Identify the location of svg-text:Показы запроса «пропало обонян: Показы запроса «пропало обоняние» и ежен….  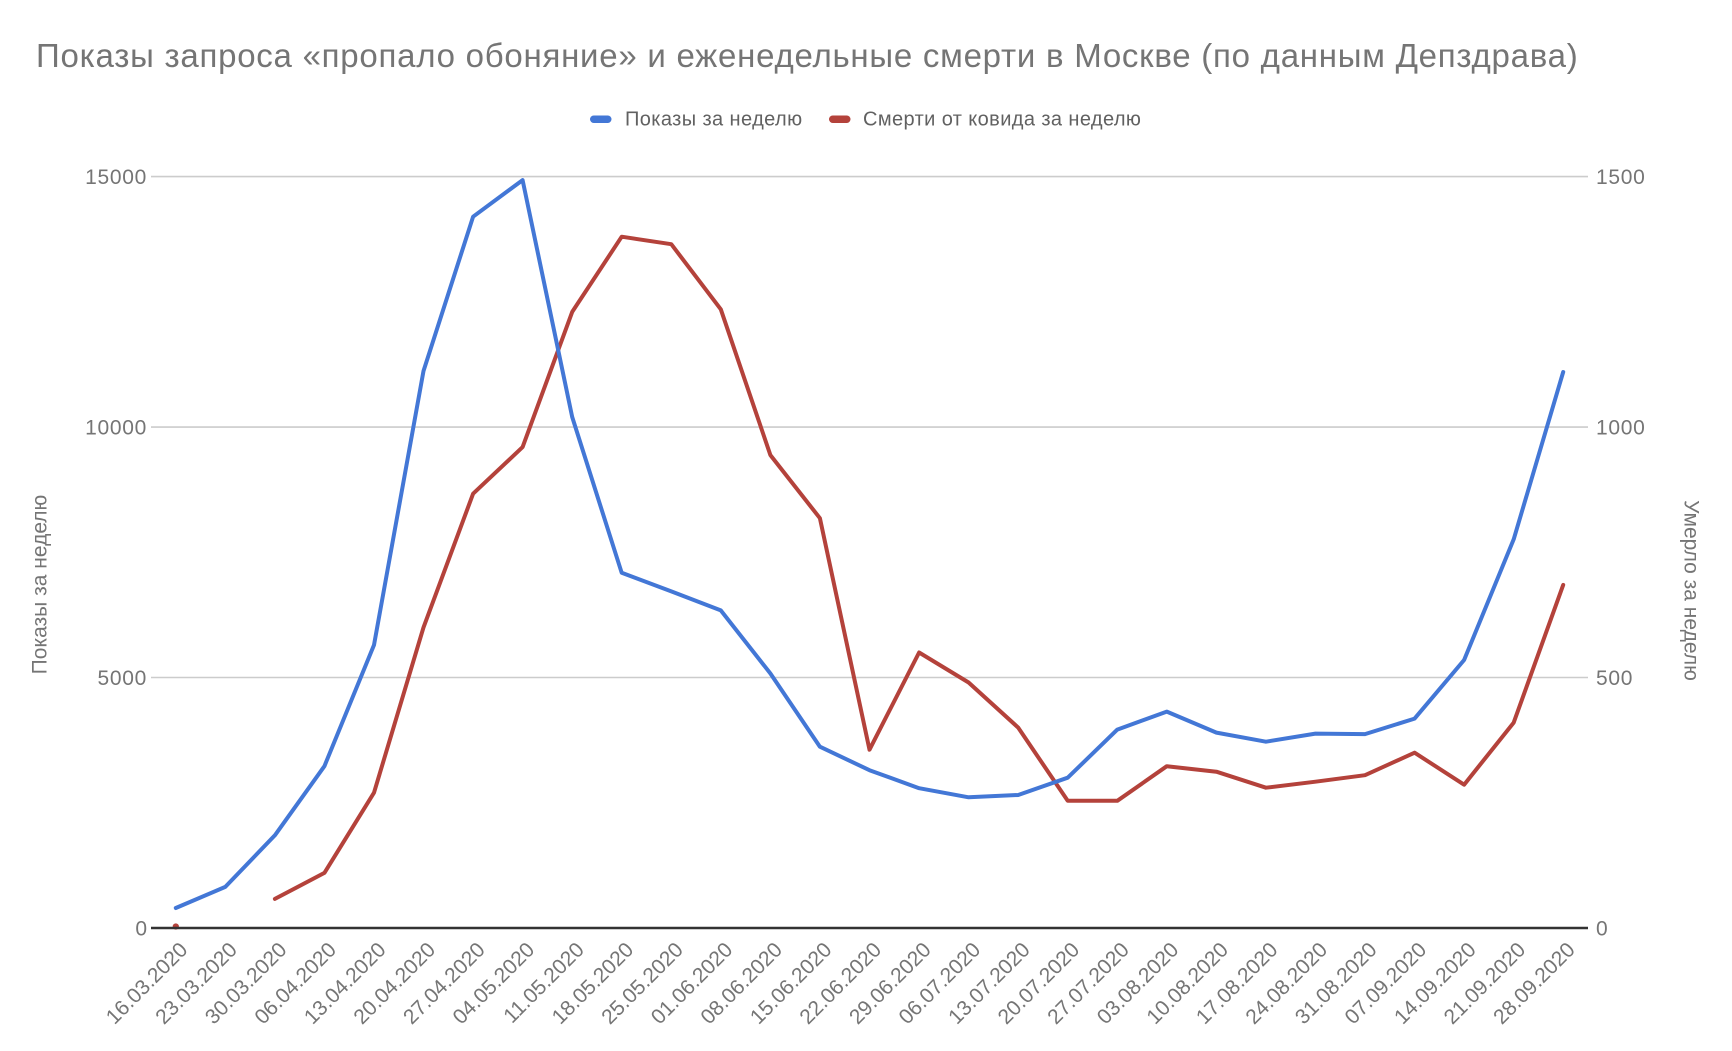
(807, 55).